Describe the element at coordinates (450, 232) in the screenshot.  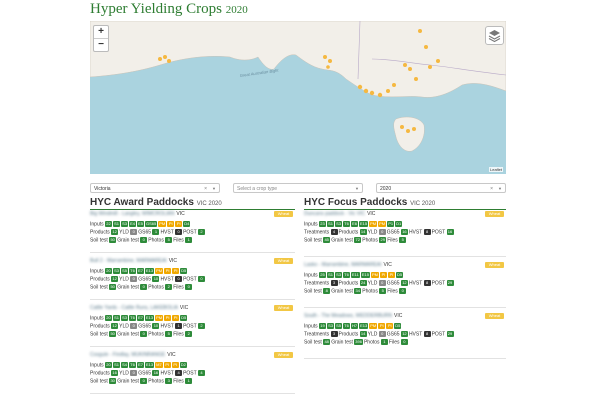
I see `post-badge: 16` at that location.